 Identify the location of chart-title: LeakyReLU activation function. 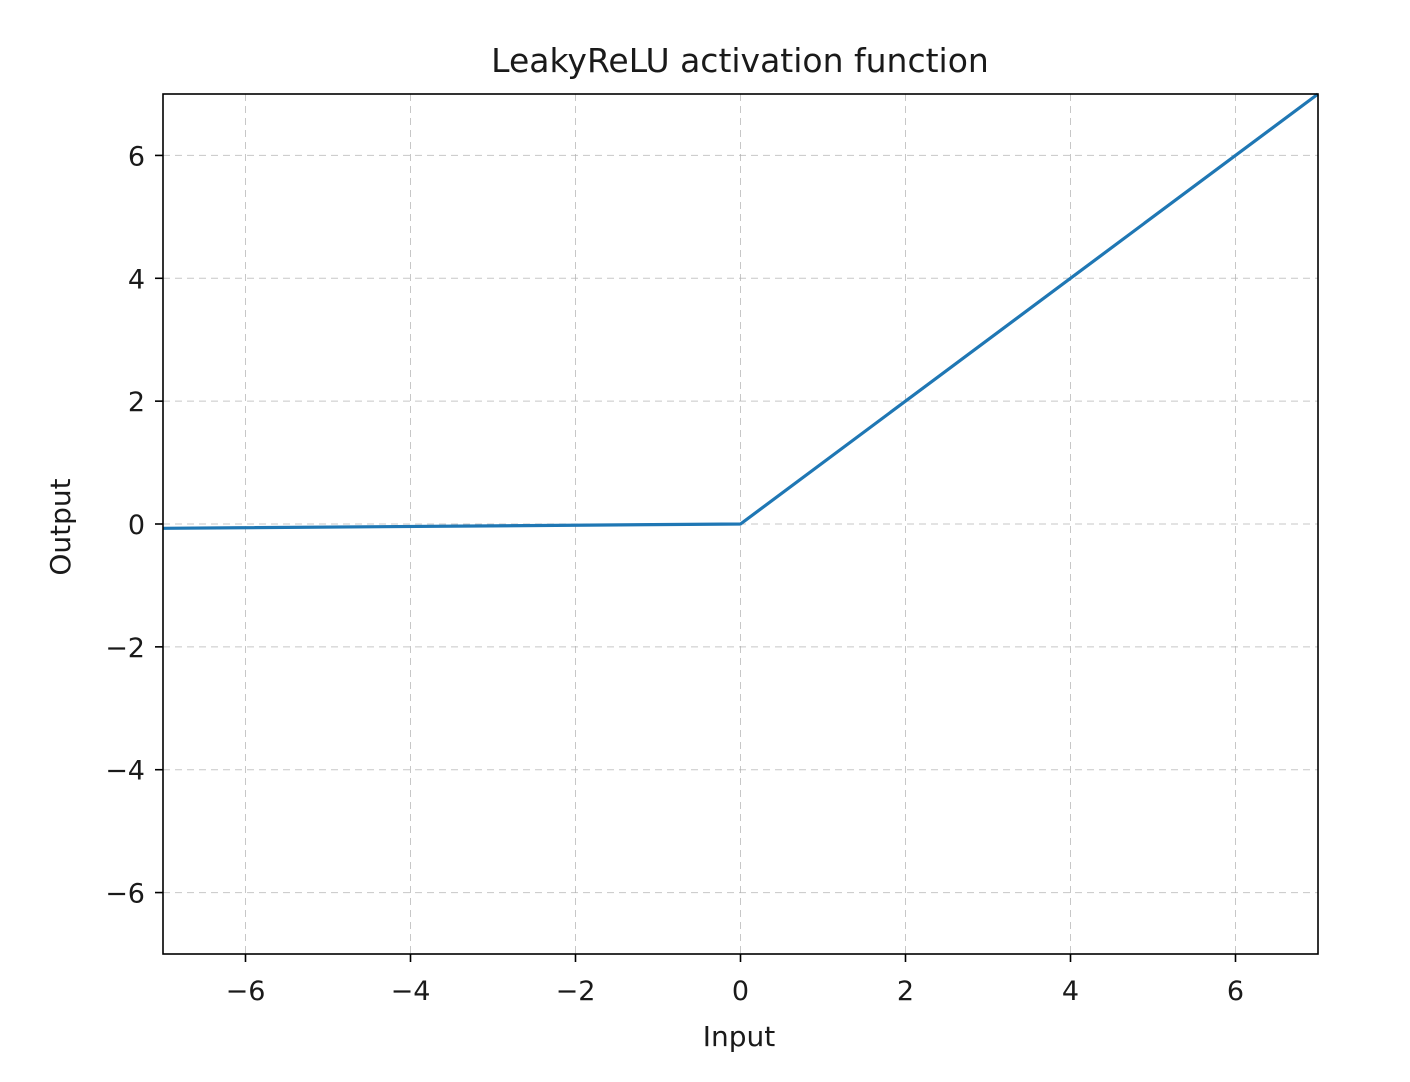
(740, 60).